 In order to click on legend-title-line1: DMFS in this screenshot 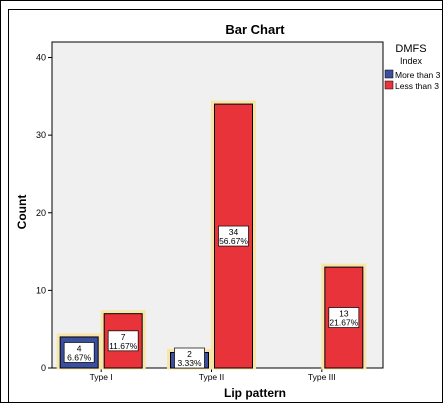, I will do `click(410, 49)`.